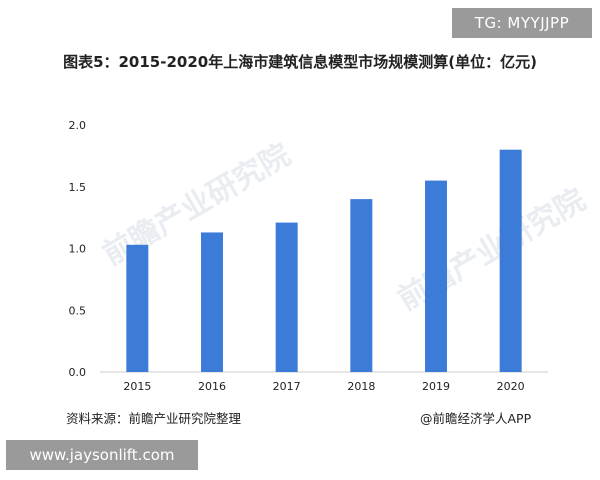 The image size is (600, 480). What do you see at coordinates (361, 285) in the screenshot?
I see `bar-2018` at bounding box center [361, 285].